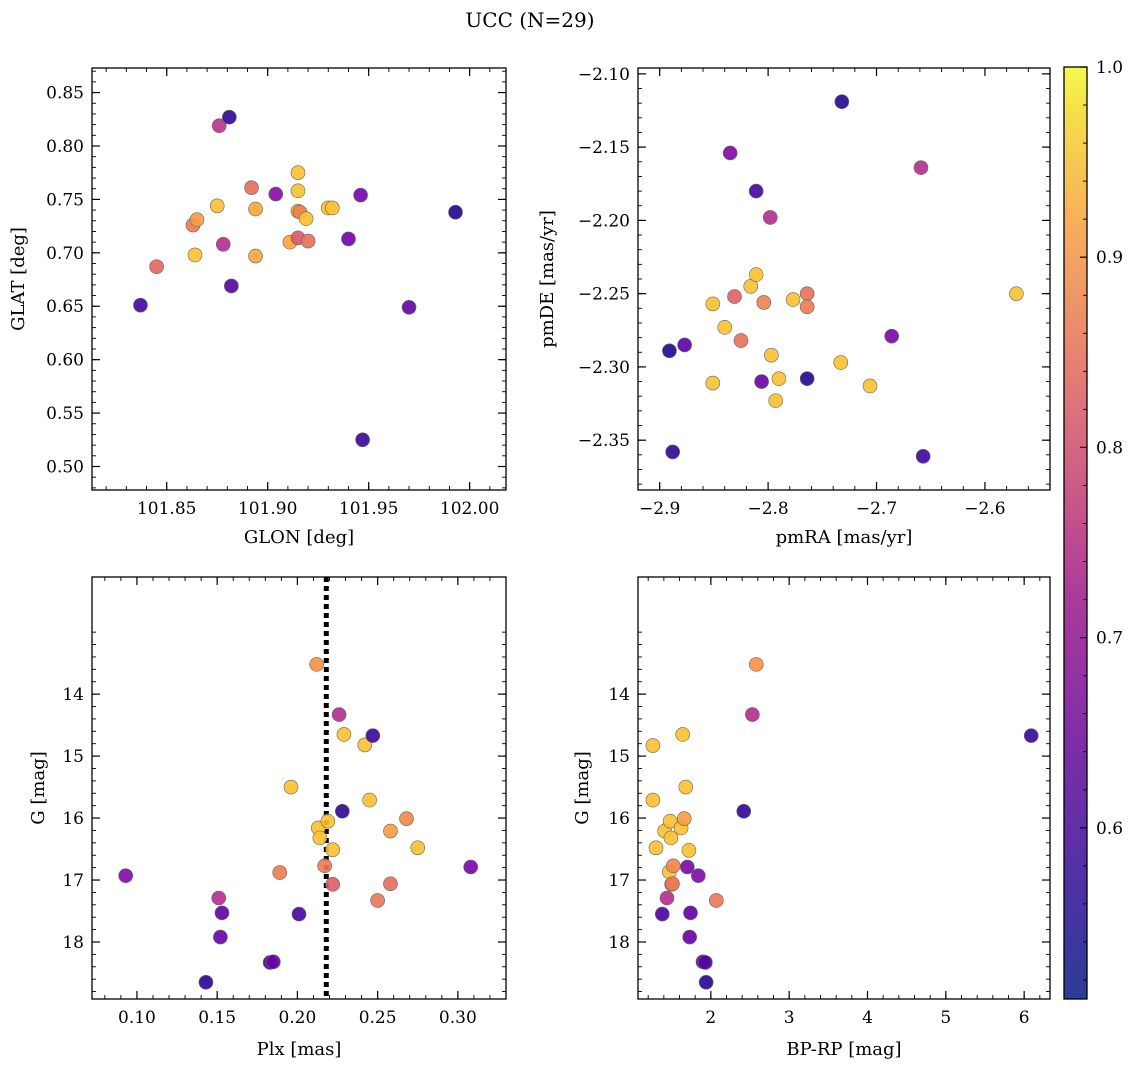 This screenshot has width=1136, height=1067. What do you see at coordinates (710, 1018) in the screenshot?
I see `x-tick-label: 2` at bounding box center [710, 1018].